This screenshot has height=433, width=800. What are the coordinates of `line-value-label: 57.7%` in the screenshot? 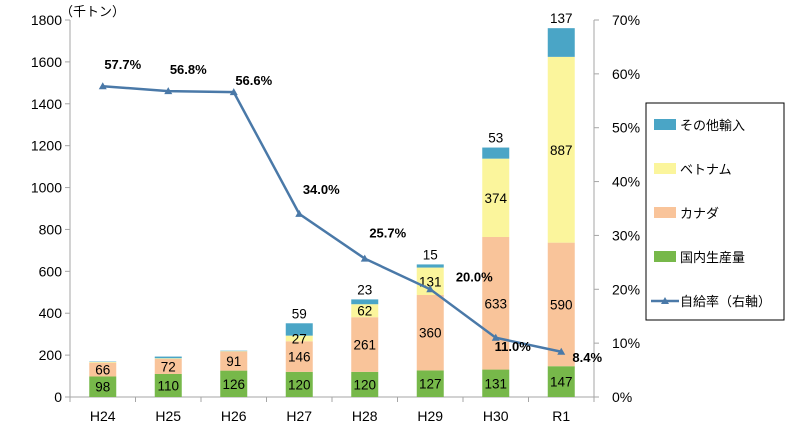 It's located at (122, 64).